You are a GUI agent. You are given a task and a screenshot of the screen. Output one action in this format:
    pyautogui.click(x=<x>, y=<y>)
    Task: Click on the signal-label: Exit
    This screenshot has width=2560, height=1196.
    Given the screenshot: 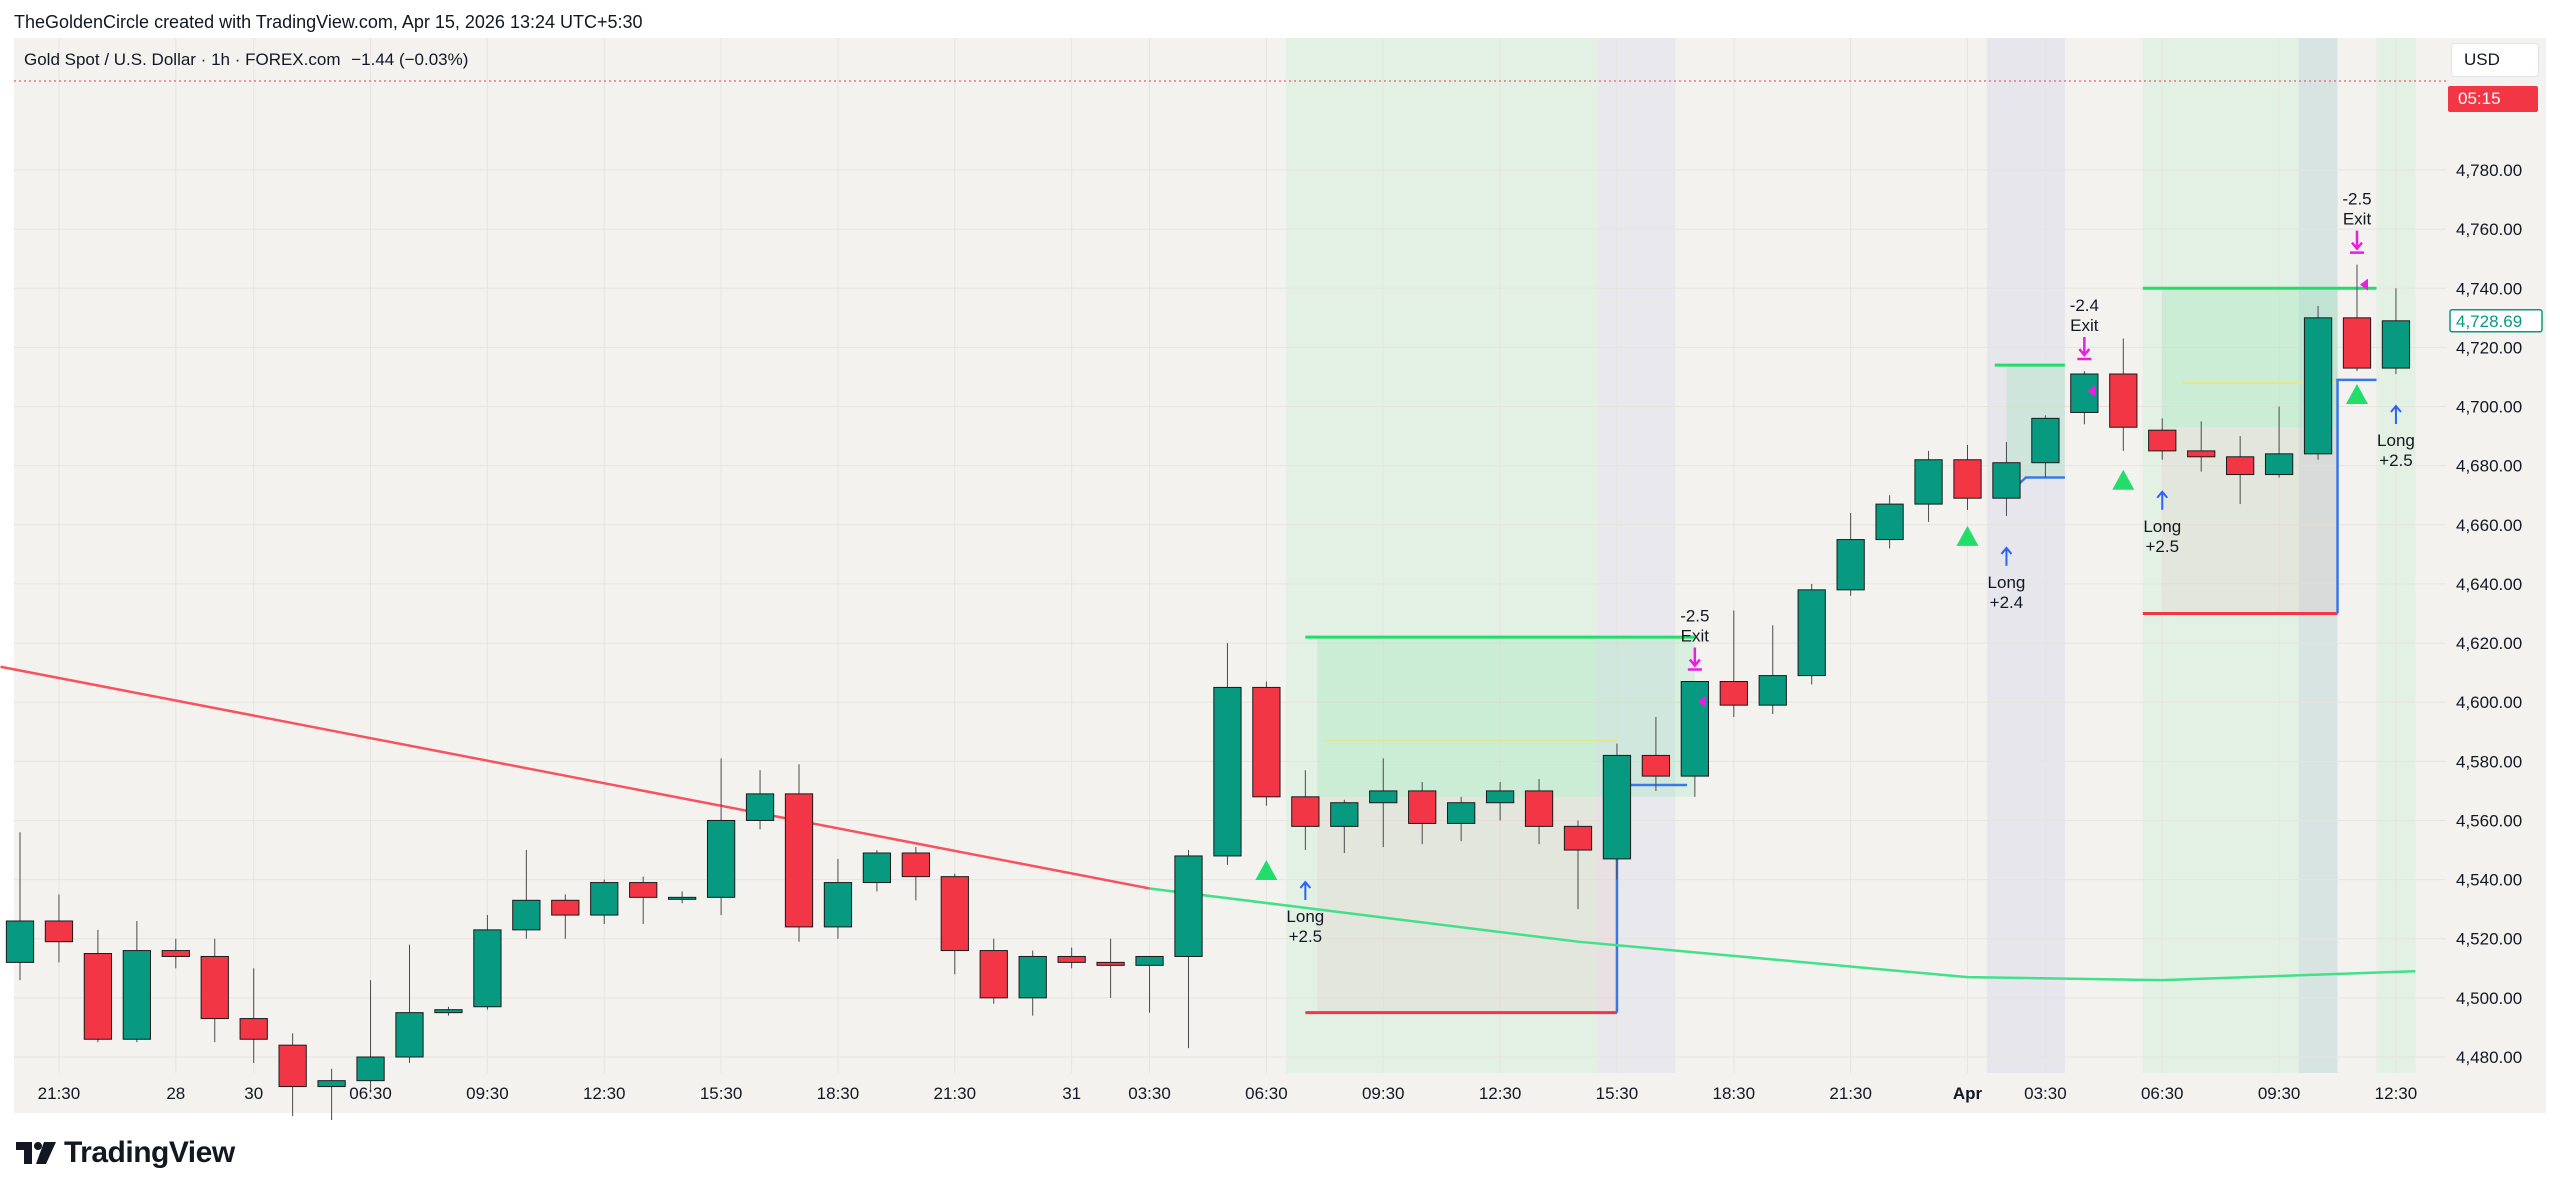 What is the action you would take?
    pyautogui.click(x=1695, y=636)
    